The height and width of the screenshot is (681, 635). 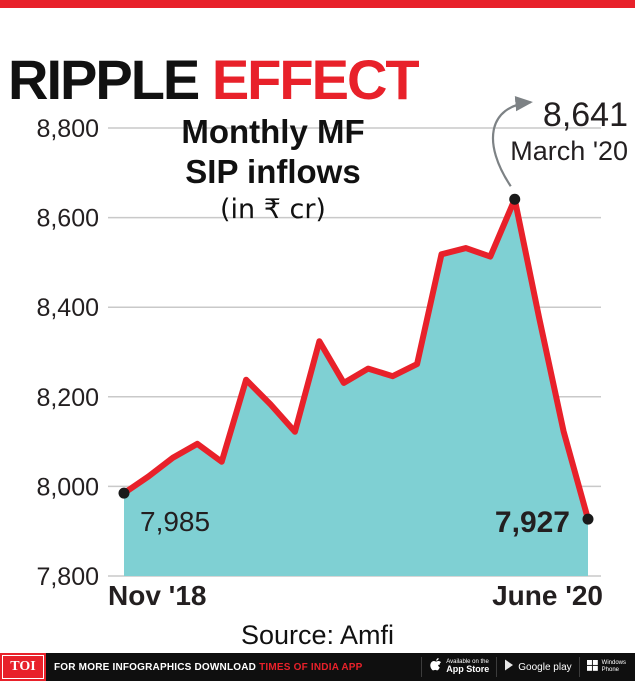 What do you see at coordinates (67, 129) in the screenshot?
I see `y-tick-label: 8,800` at bounding box center [67, 129].